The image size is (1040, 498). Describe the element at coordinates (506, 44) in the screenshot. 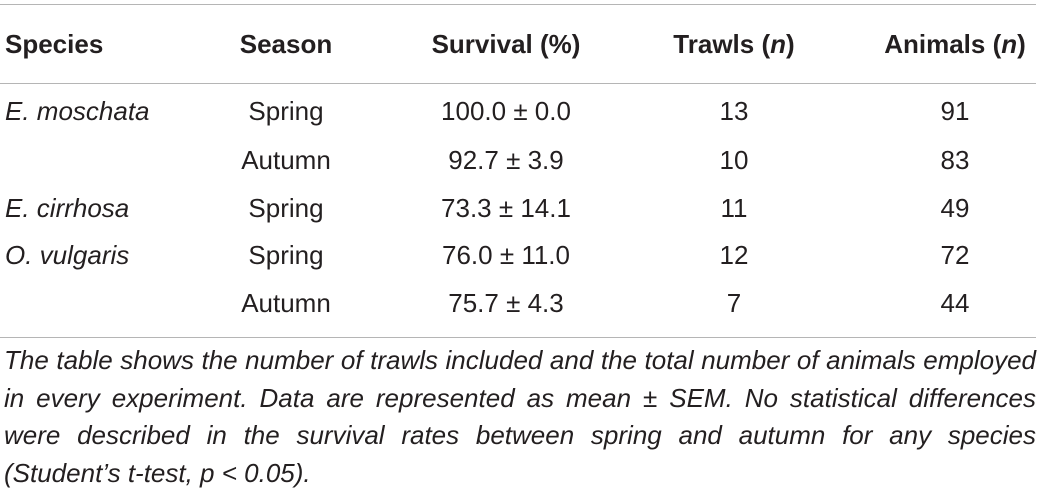

I see `header-survival: Survival (%)` at that location.